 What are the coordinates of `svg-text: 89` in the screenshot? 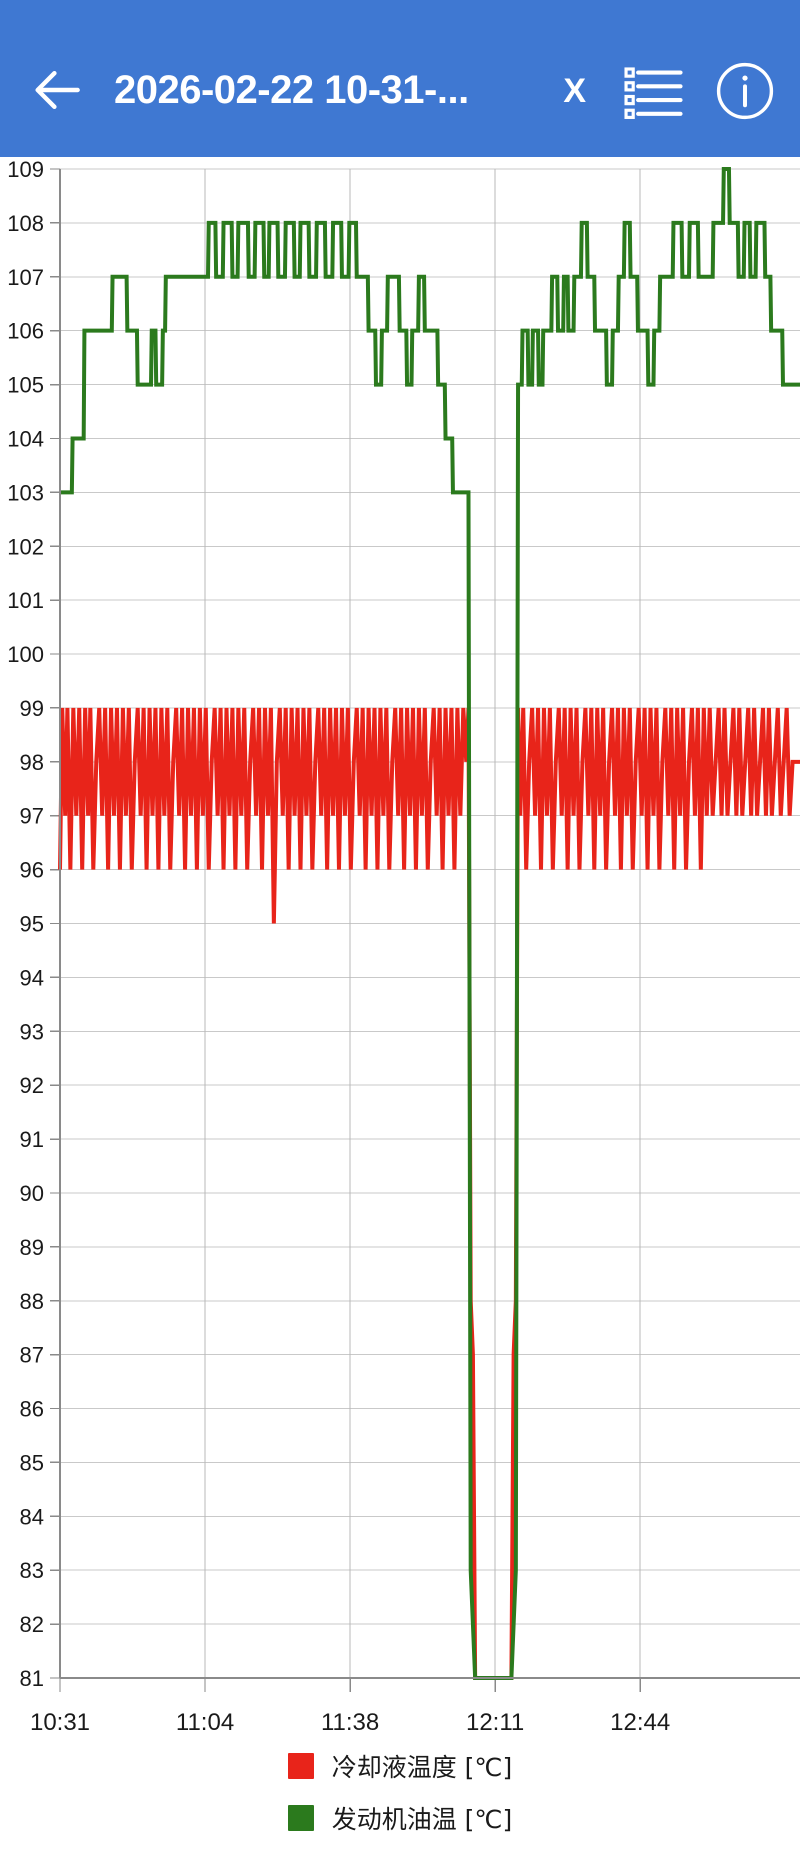 It's located at (32, 1247).